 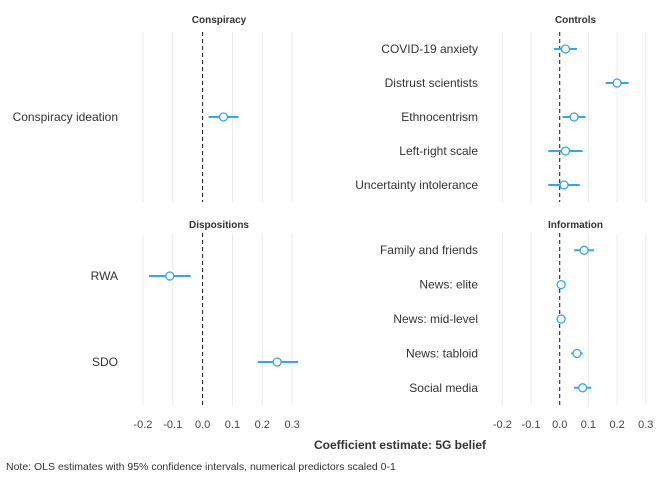 I want to click on panel-title: Conspiracy, so click(x=219, y=20).